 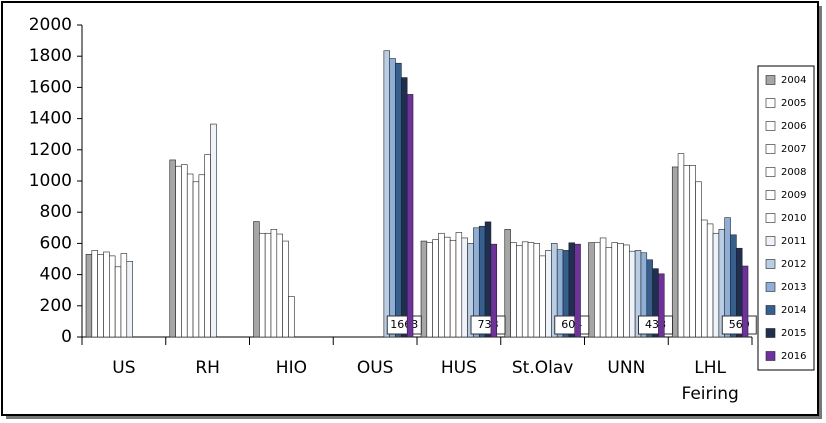 I want to click on x-tick-label: HUS, so click(x=459, y=368).